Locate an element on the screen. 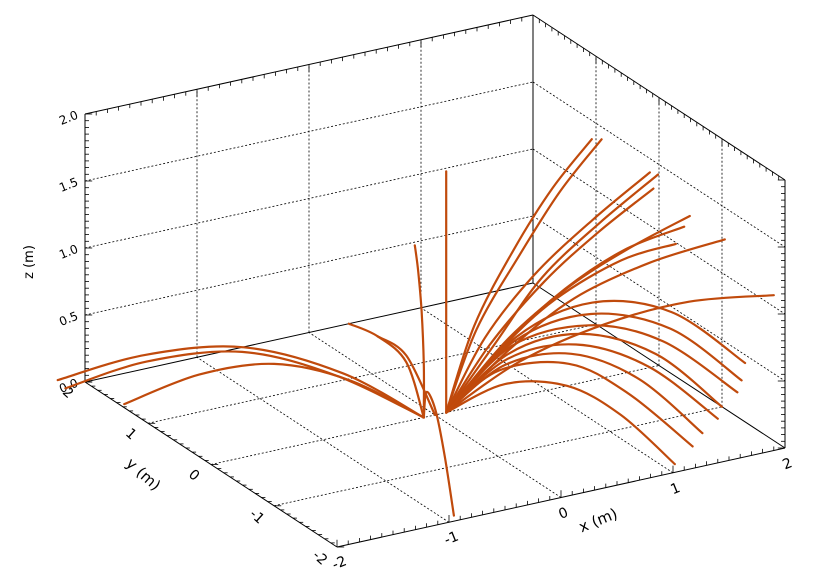 This screenshot has height=569, width=819. y-tick-label: -2 is located at coordinates (319, 557).